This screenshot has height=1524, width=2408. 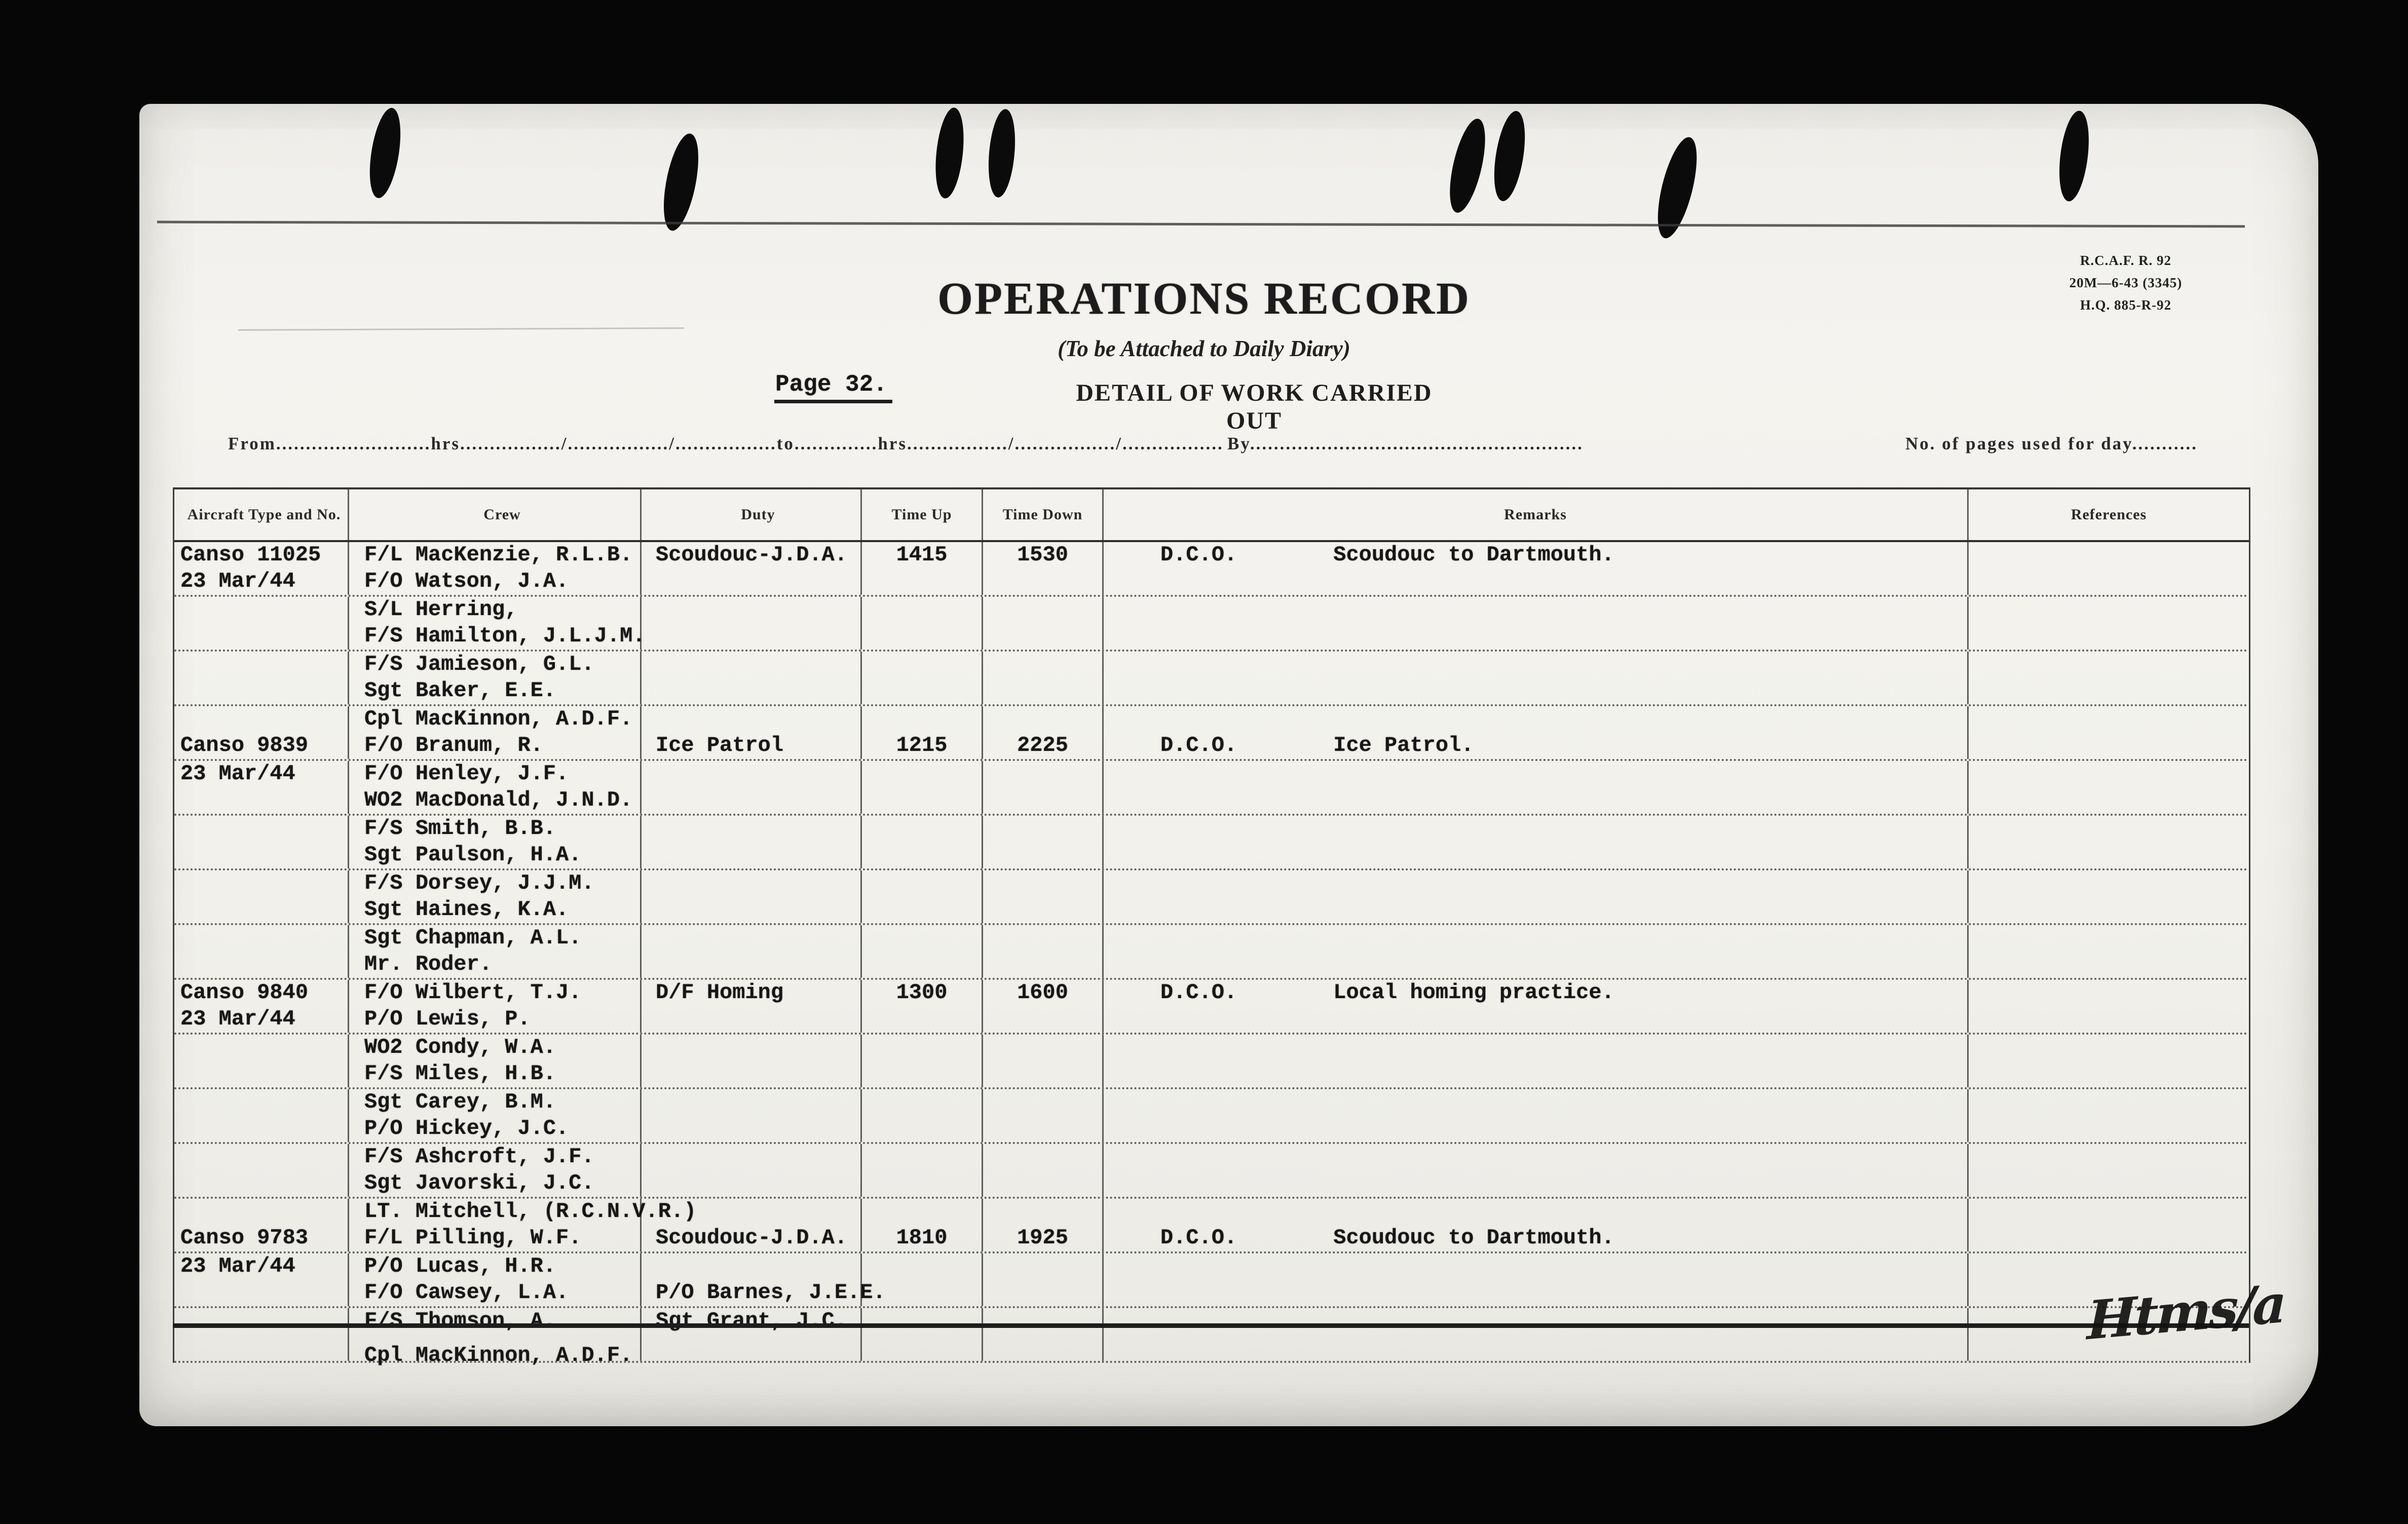 What do you see at coordinates (2126, 260) in the screenshot?
I see `form-code-line: R.C.A.F. R. 92` at bounding box center [2126, 260].